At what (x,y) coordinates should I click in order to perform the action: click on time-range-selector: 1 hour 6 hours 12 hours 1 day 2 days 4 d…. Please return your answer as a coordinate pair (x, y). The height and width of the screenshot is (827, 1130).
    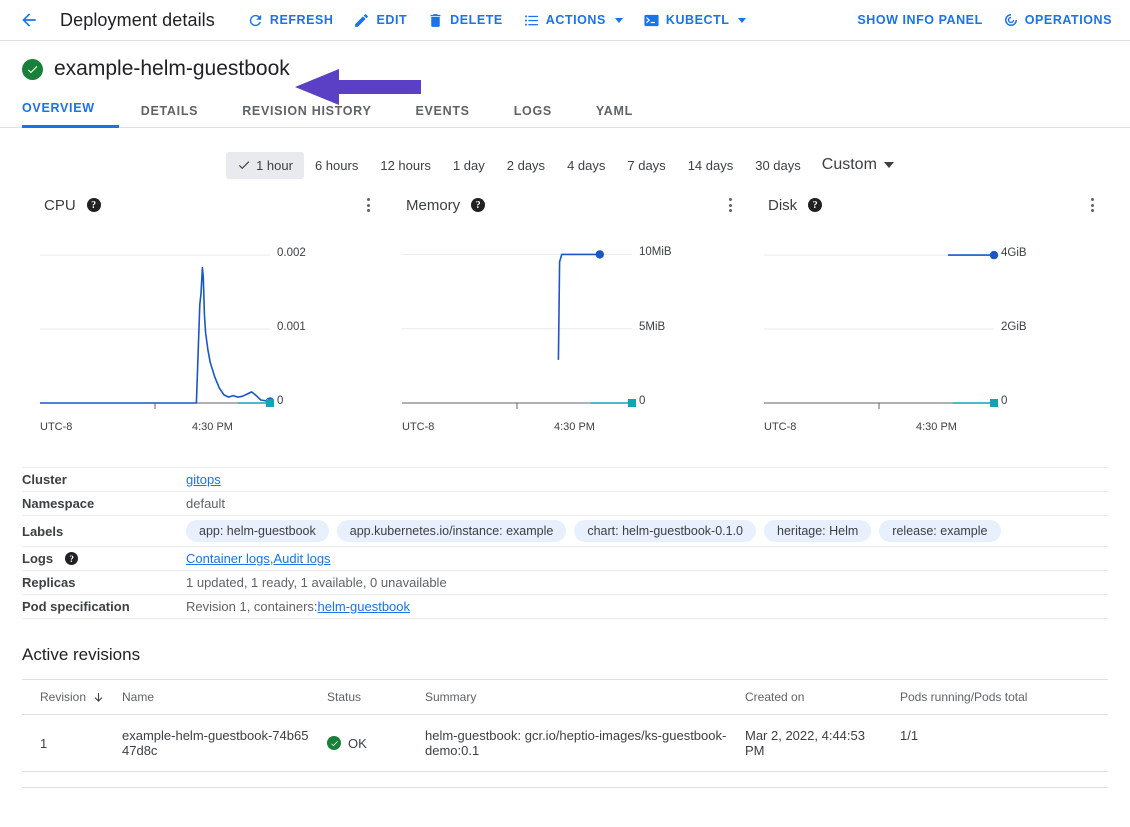
    Looking at the image, I should click on (565, 165).